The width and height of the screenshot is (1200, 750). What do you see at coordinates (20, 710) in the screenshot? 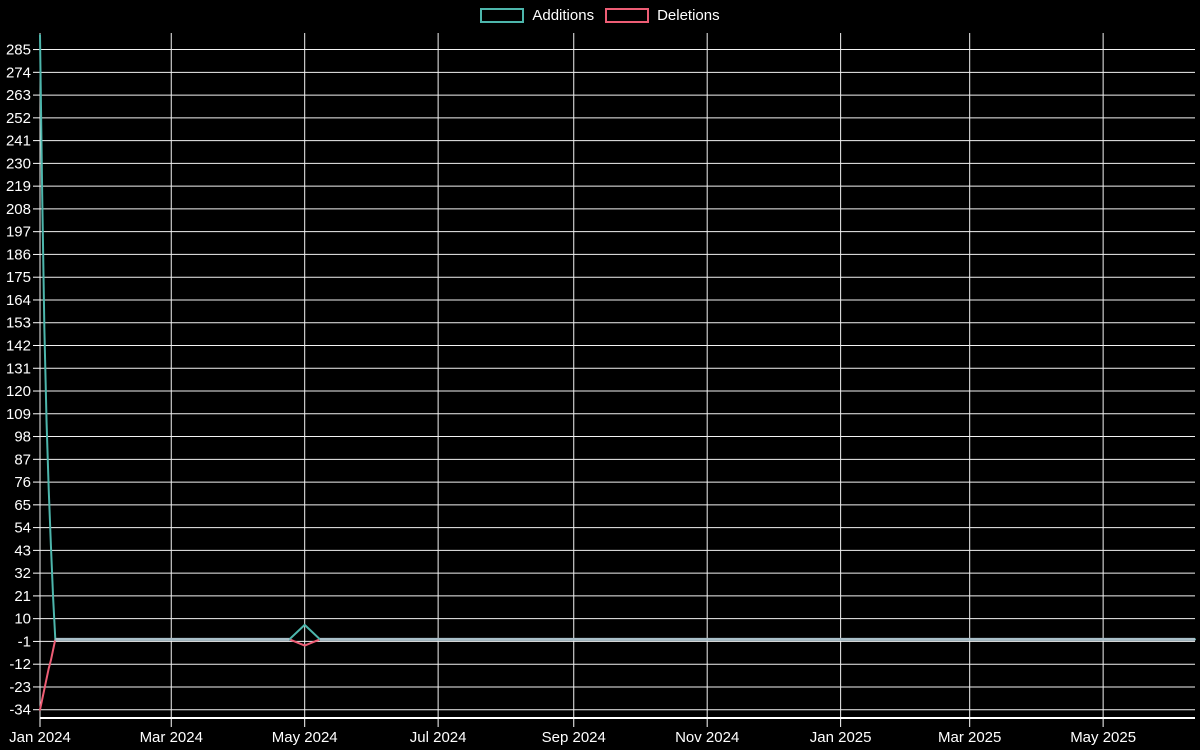
I see `svg-text: -34` at bounding box center [20, 710].